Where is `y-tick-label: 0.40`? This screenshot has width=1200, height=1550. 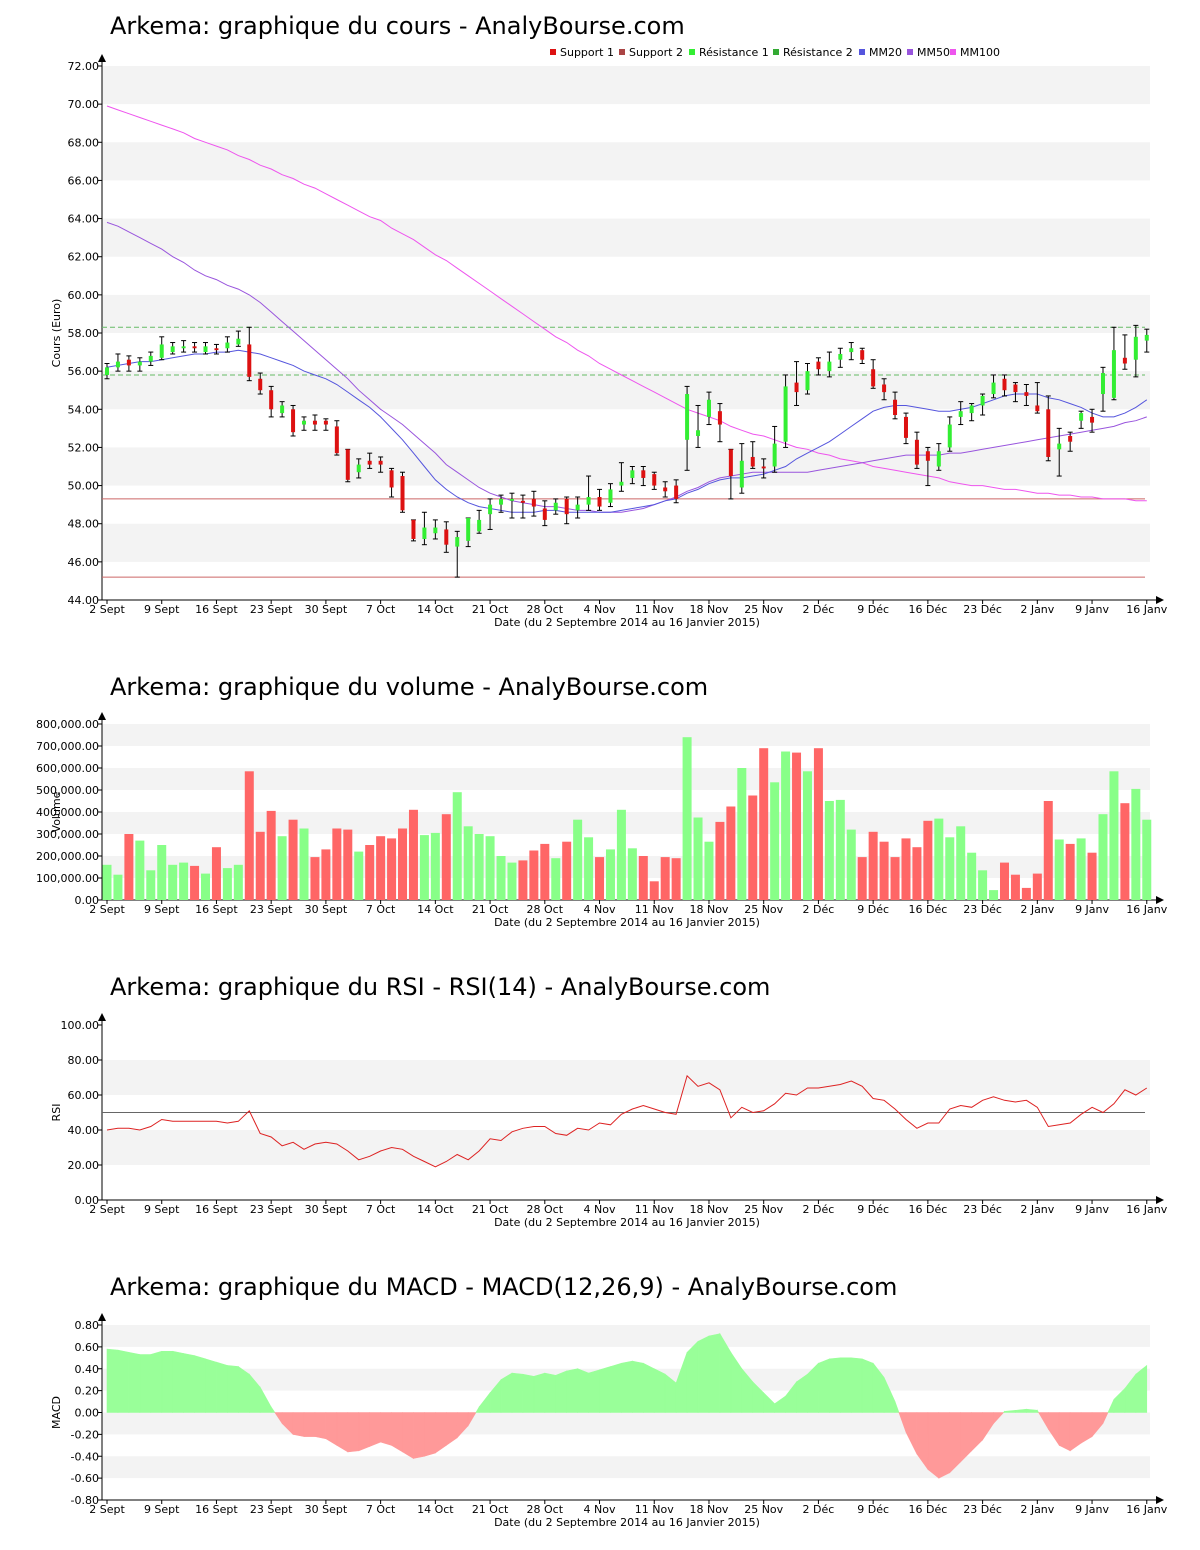
y-tick-label: 0.40 is located at coordinates (87, 1369).